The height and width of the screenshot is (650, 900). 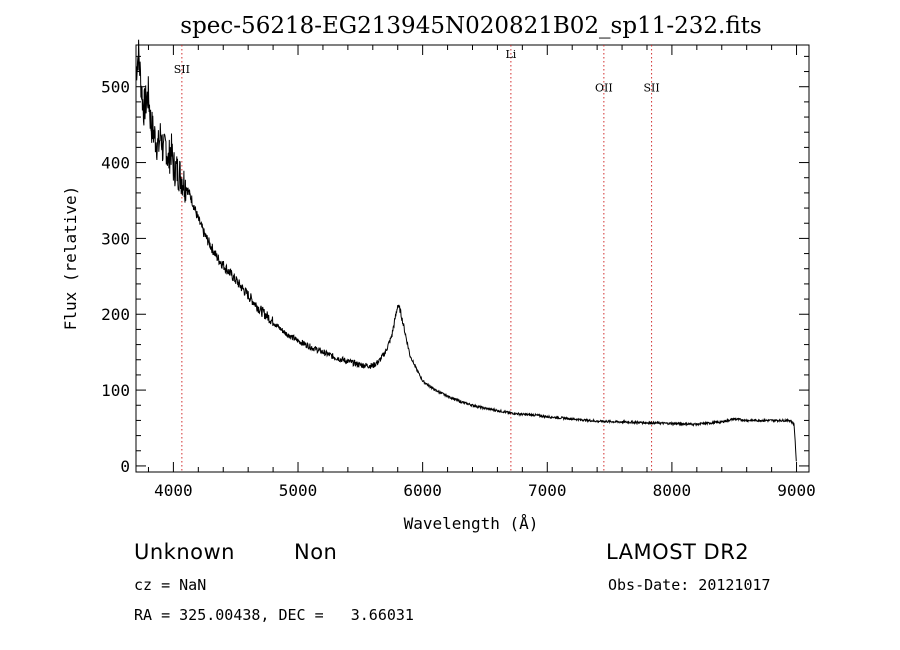 I want to click on y-axis-label: Flux (relative), so click(x=70, y=258).